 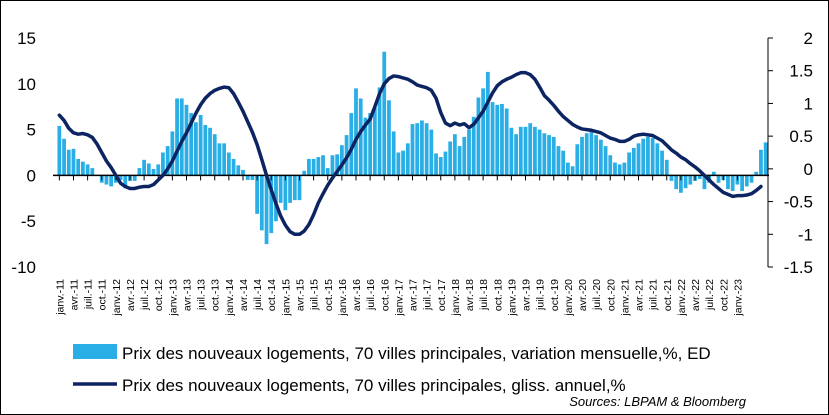 I want to click on x-tick-label: janv.-13, so click(x=173, y=298).